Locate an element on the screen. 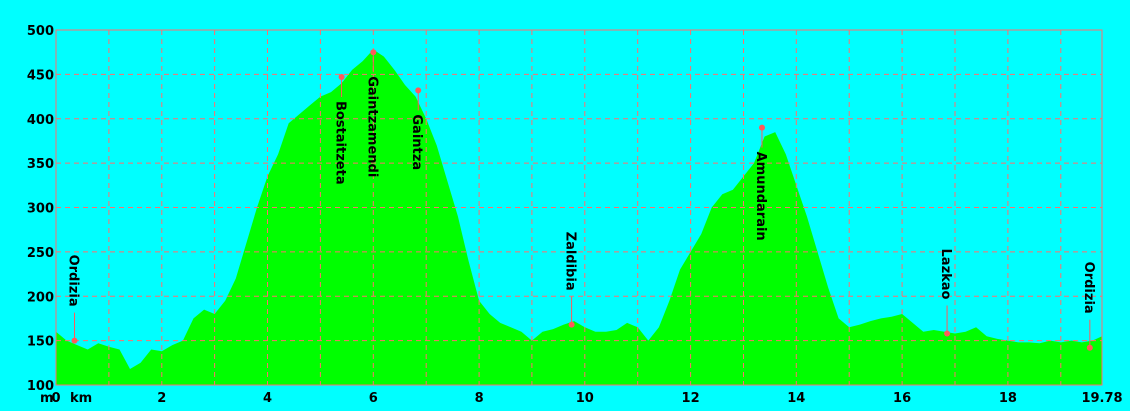 This screenshot has height=411, width=1130. y-tick-label: 100 is located at coordinates (40, 386).